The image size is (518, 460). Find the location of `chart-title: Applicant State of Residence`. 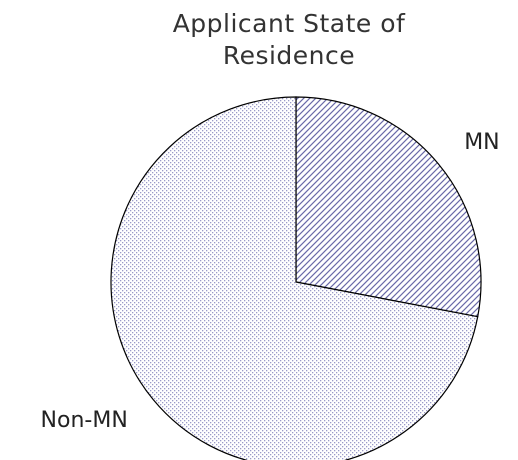

chart-title: Applicant State of Residence is located at coordinates (289, 39).